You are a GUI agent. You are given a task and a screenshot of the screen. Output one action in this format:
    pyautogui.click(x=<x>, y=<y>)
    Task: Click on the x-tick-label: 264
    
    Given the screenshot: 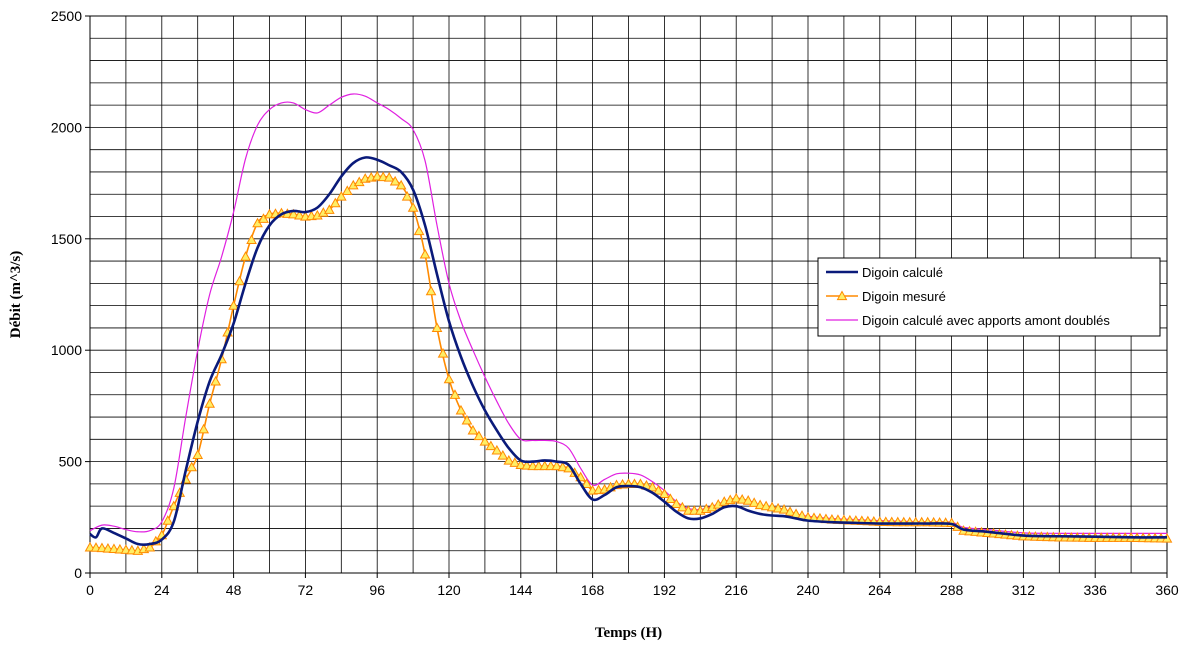 What is the action you would take?
    pyautogui.click(x=880, y=590)
    